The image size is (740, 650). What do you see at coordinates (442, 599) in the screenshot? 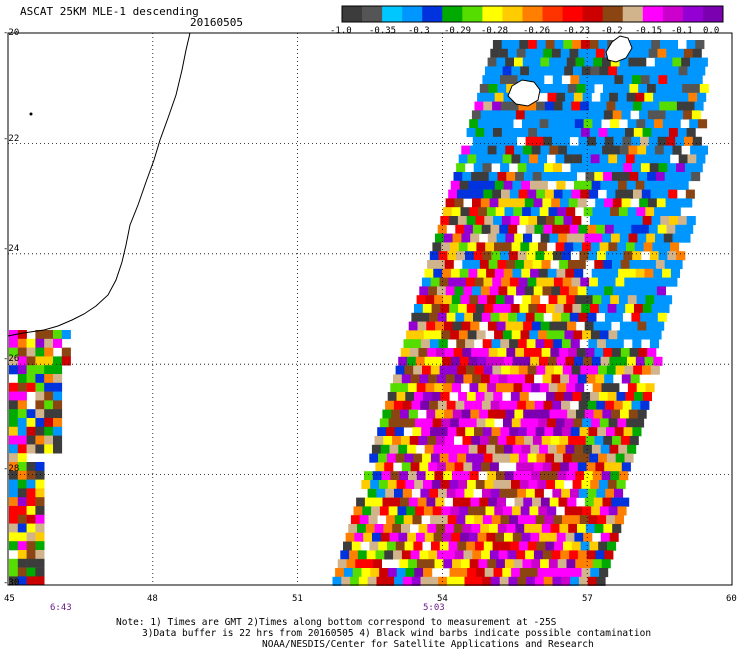
I see `lon-label-54: 54` at bounding box center [442, 599].